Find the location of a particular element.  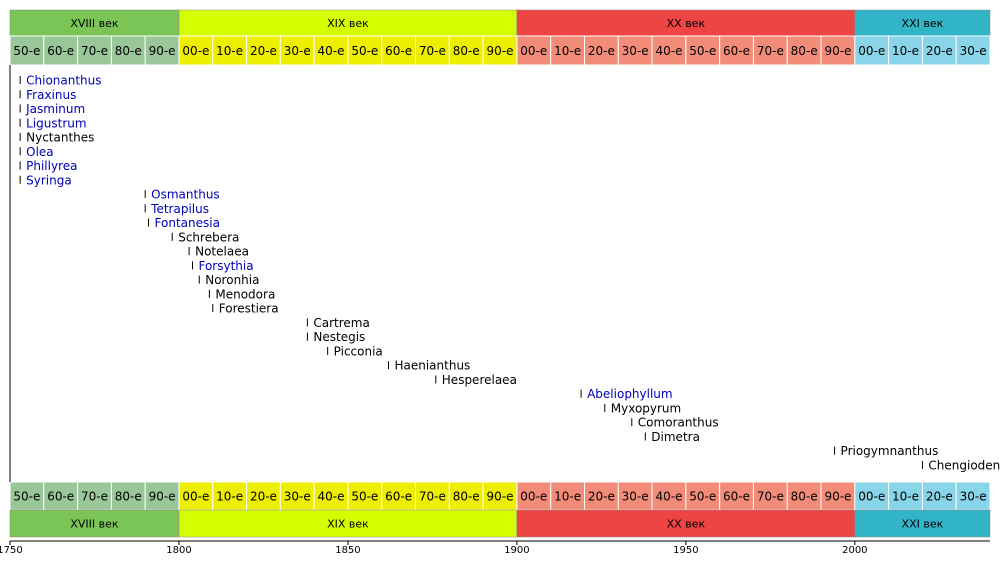

item-label: Forsythia is located at coordinates (225, 266).